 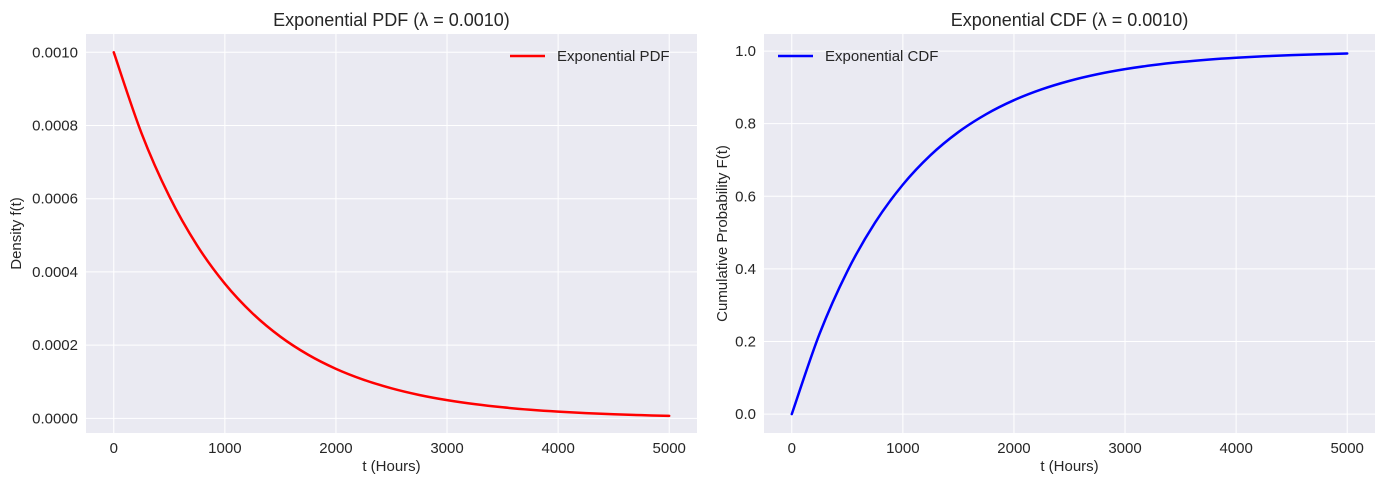 I want to click on chart-title: Exponential PDF (λ = 0.0010), so click(x=391, y=20).